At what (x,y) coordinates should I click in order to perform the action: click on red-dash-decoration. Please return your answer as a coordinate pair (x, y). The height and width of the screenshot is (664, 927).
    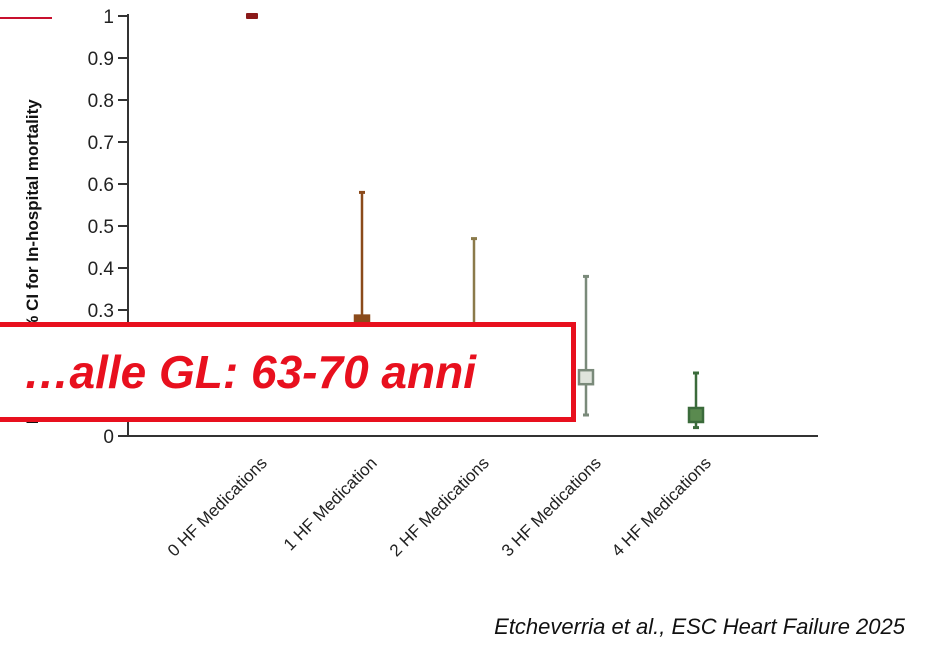
    Looking at the image, I should click on (26, 18).